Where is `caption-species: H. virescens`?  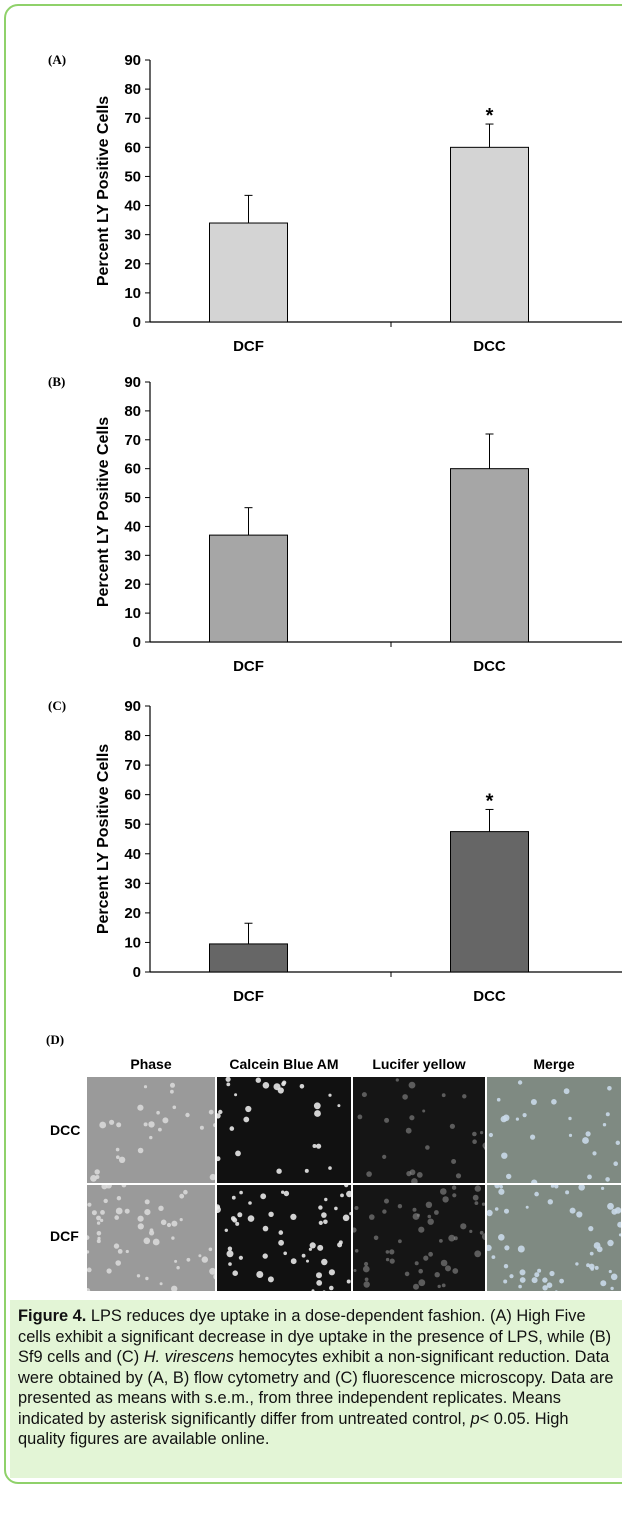
caption-species: H. virescens is located at coordinates (188, 1357).